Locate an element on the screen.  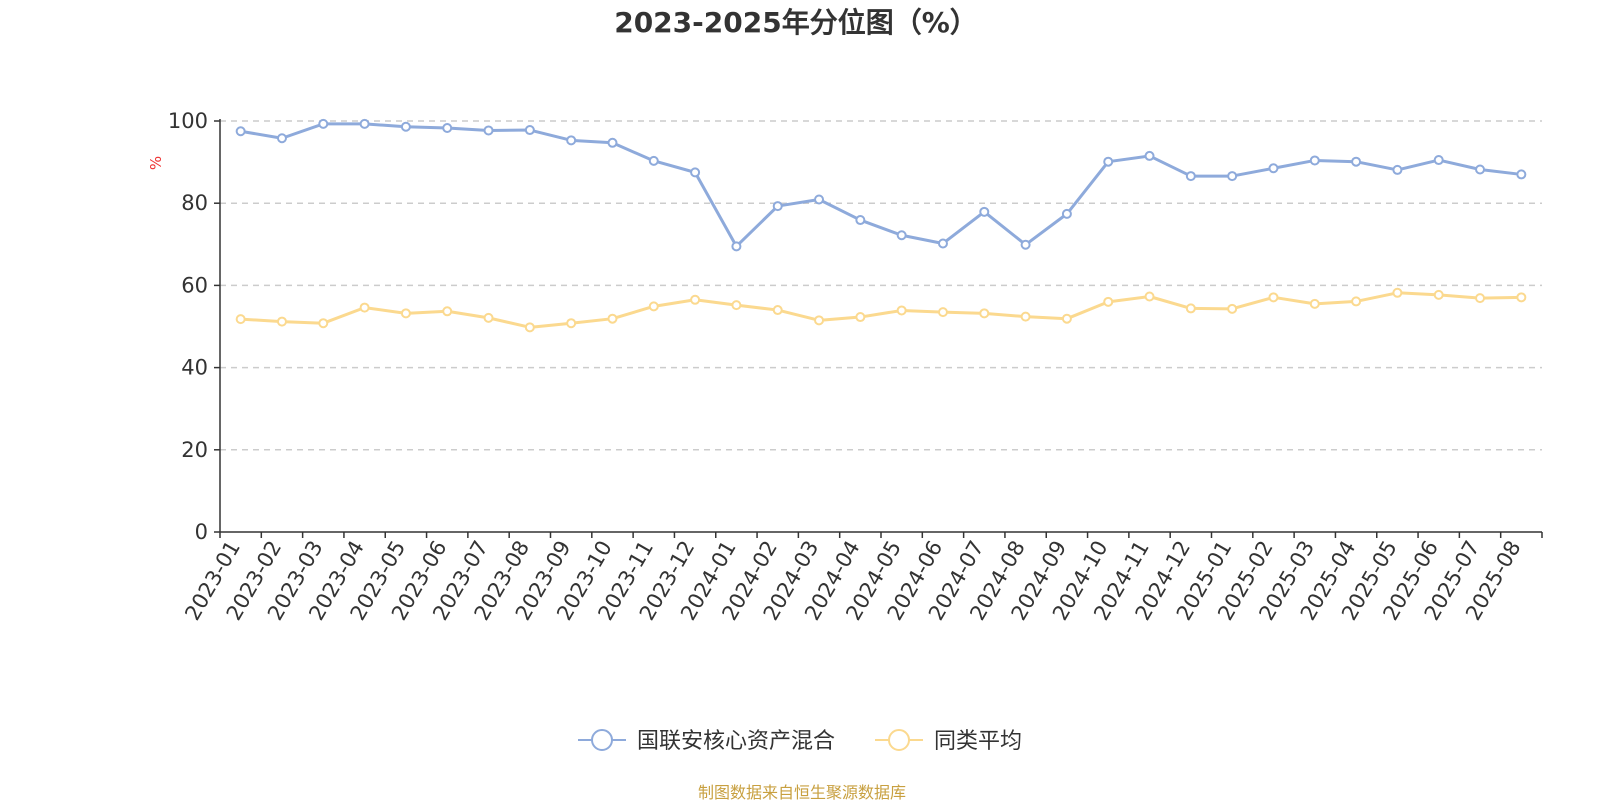
legend-label-0: 国联安核心资产混合 is located at coordinates (736, 741).